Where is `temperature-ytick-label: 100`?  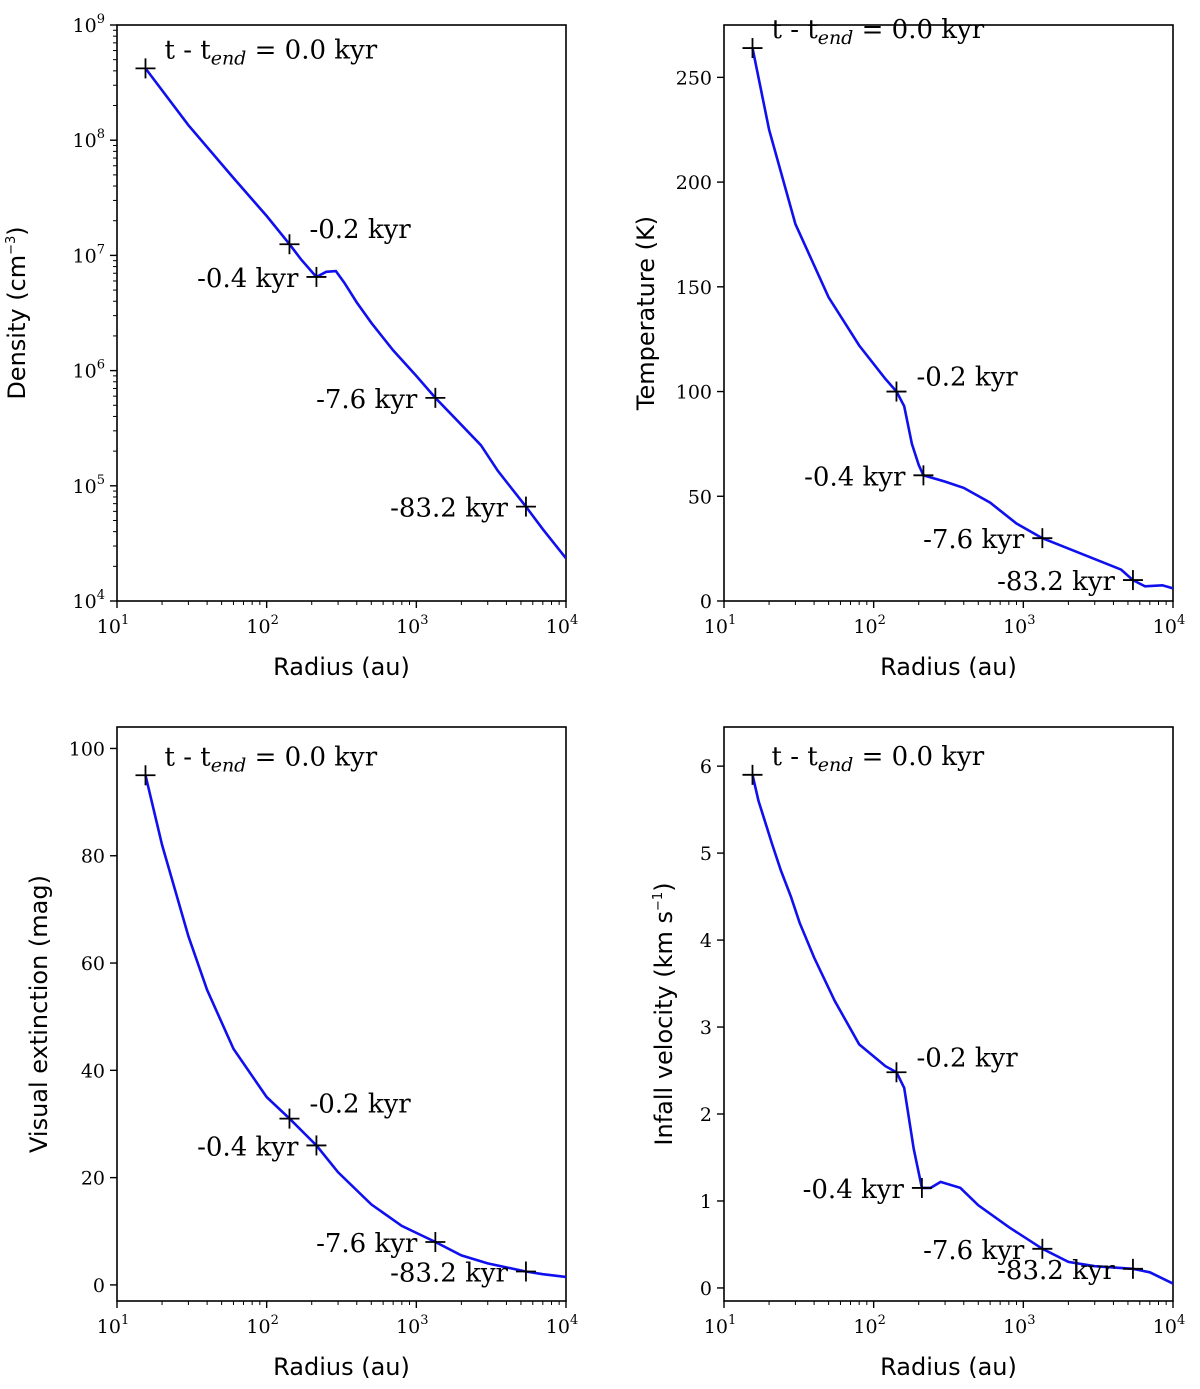
temperature-ytick-label: 100 is located at coordinates (694, 393).